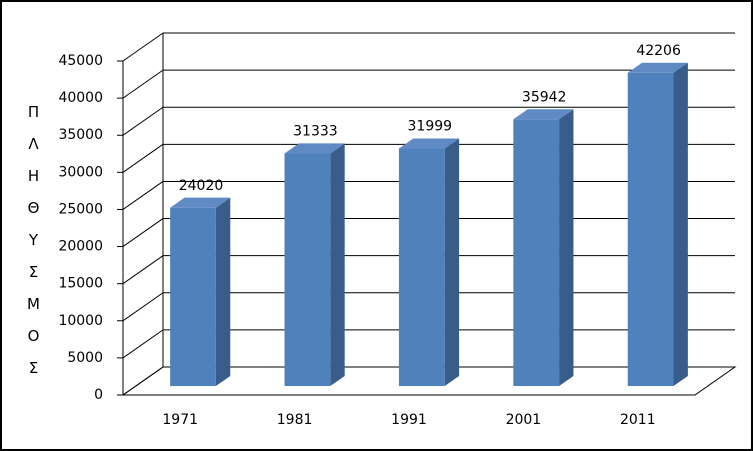 The image size is (753, 451). What do you see at coordinates (409, 420) in the screenshot?
I see `x-tick-label: 1991` at bounding box center [409, 420].